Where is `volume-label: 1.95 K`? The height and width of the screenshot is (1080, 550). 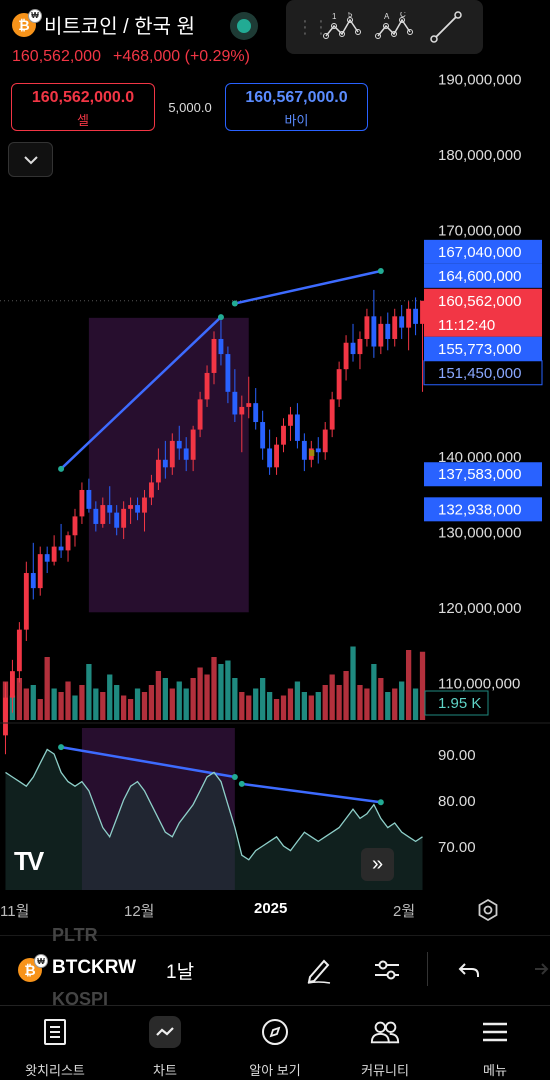 volume-label: 1.95 K is located at coordinates (456, 703).